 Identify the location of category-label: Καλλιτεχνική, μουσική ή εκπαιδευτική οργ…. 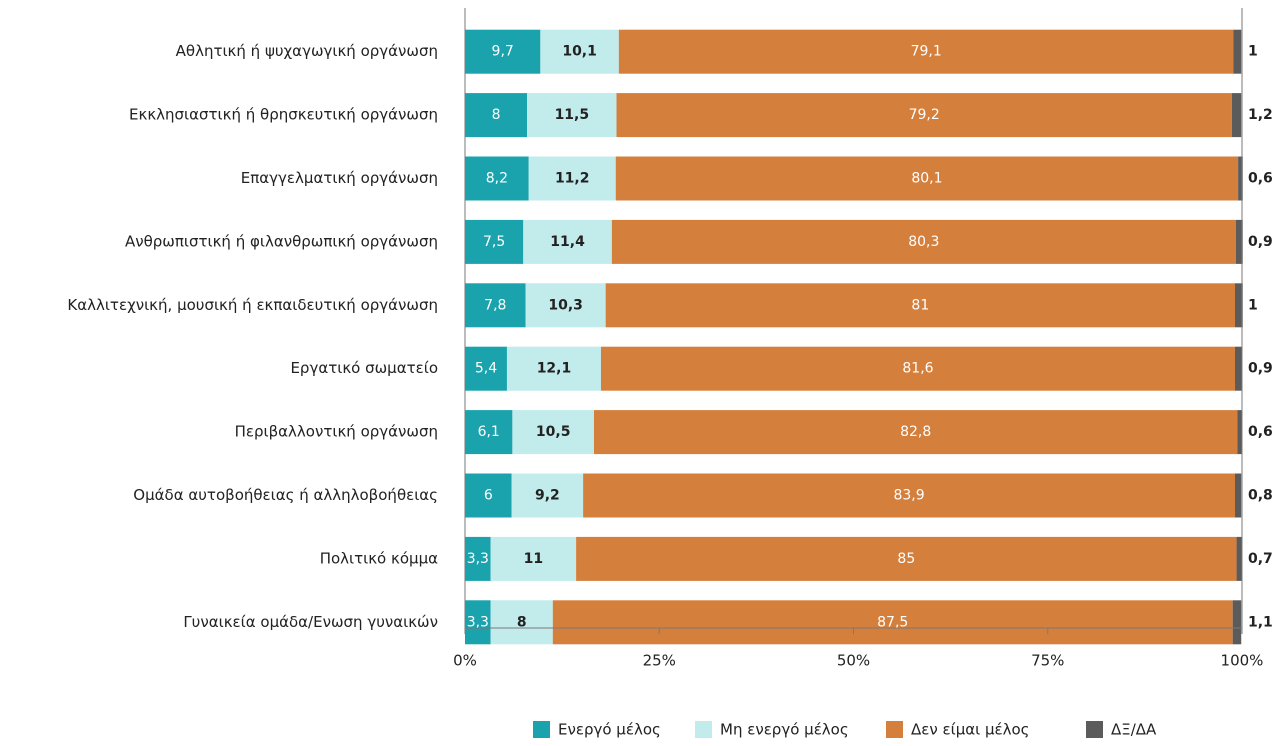
(252, 305).